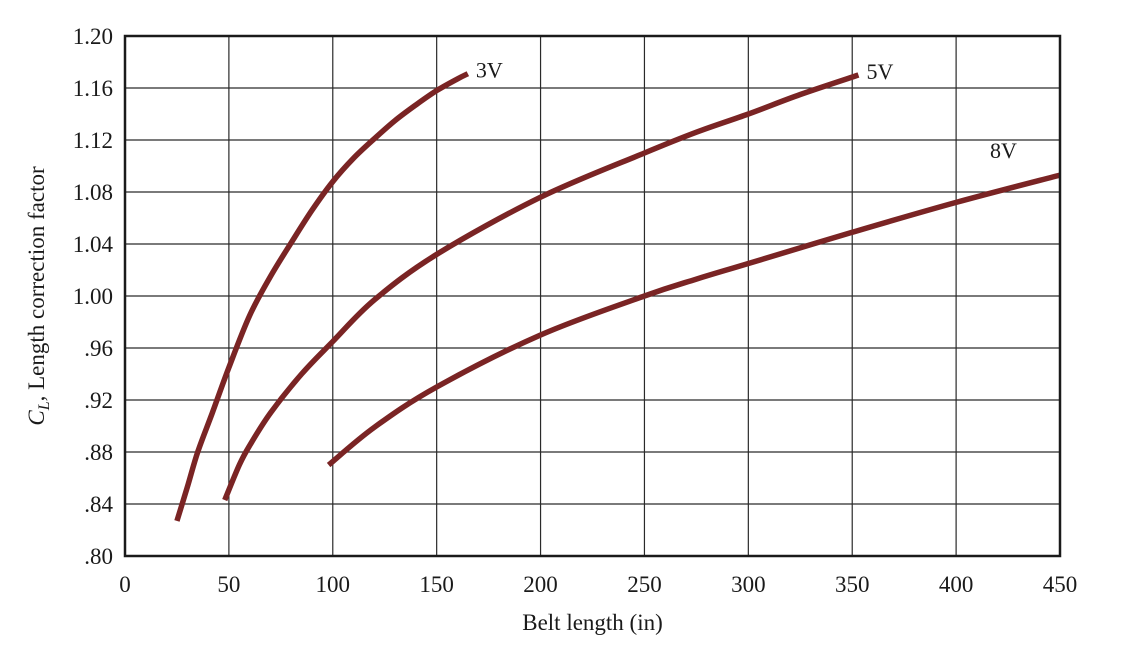 The height and width of the screenshot is (656, 1122). What do you see at coordinates (98, 504) in the screenshot?
I see `y-tick-label: .84` at bounding box center [98, 504].